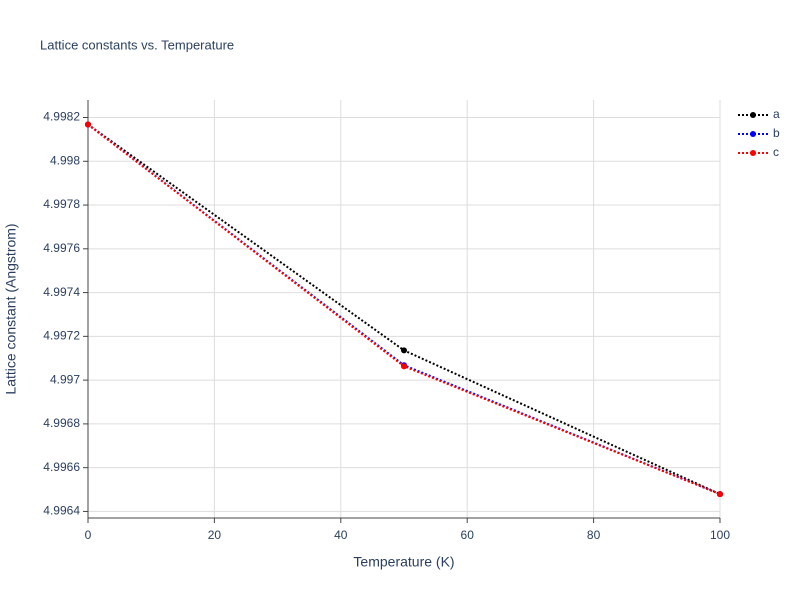 The height and width of the screenshot is (600, 800). I want to click on x-tick-label: 60, so click(468, 535).